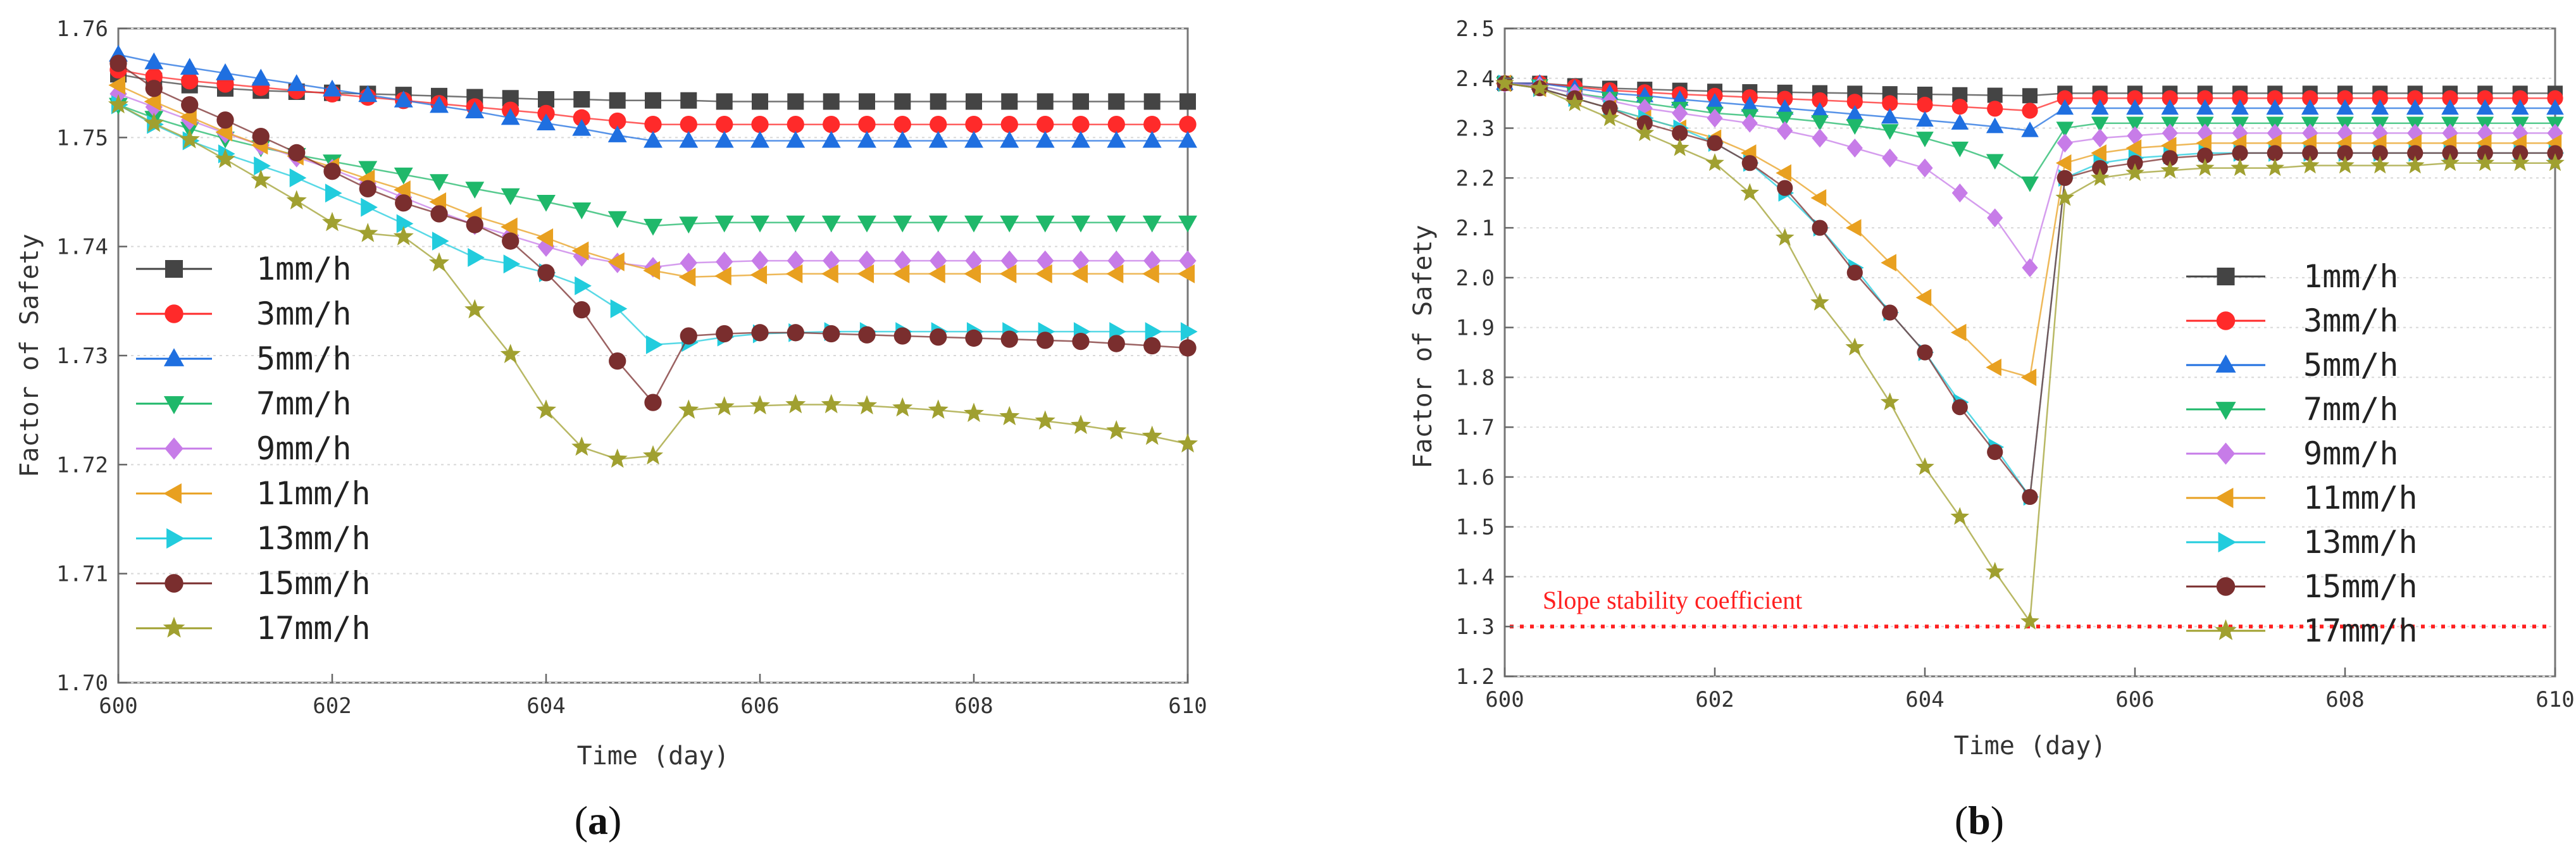  I want to click on x-axis-label-a: Time (day), so click(654, 756).